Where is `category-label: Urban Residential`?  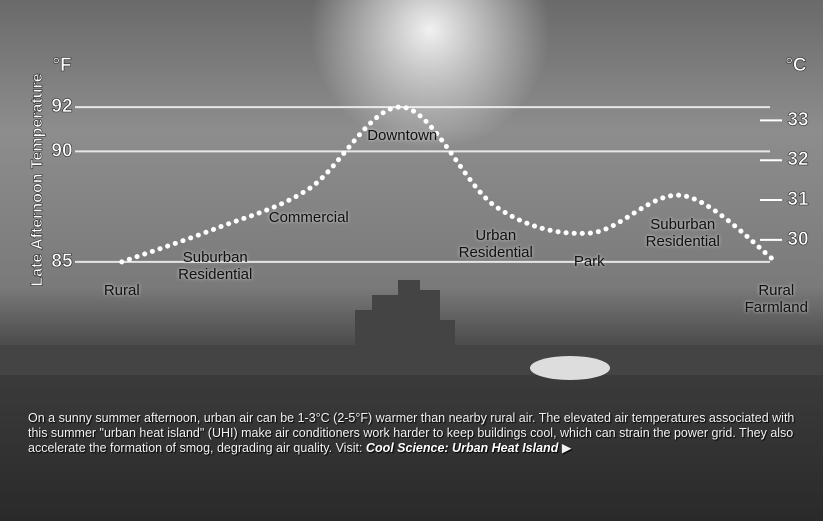 category-label: Urban Residential is located at coordinates (495, 243).